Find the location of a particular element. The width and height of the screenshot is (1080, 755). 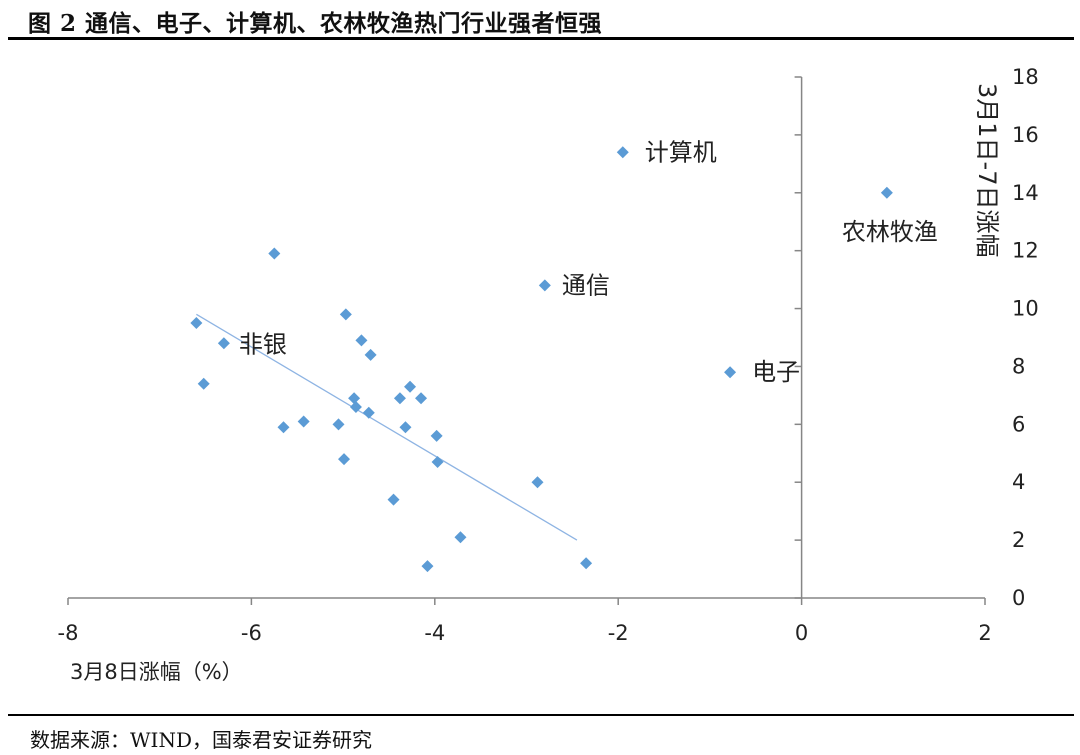

x-tick-label: -6 is located at coordinates (251, 633).